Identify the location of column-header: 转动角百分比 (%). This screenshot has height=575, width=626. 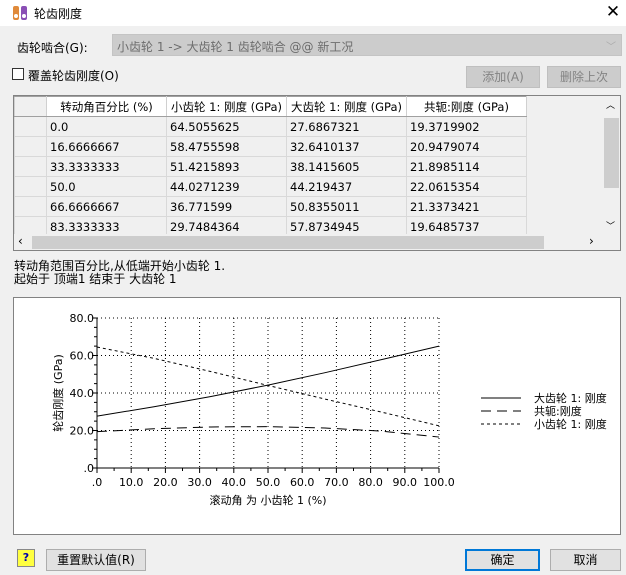
(106, 106).